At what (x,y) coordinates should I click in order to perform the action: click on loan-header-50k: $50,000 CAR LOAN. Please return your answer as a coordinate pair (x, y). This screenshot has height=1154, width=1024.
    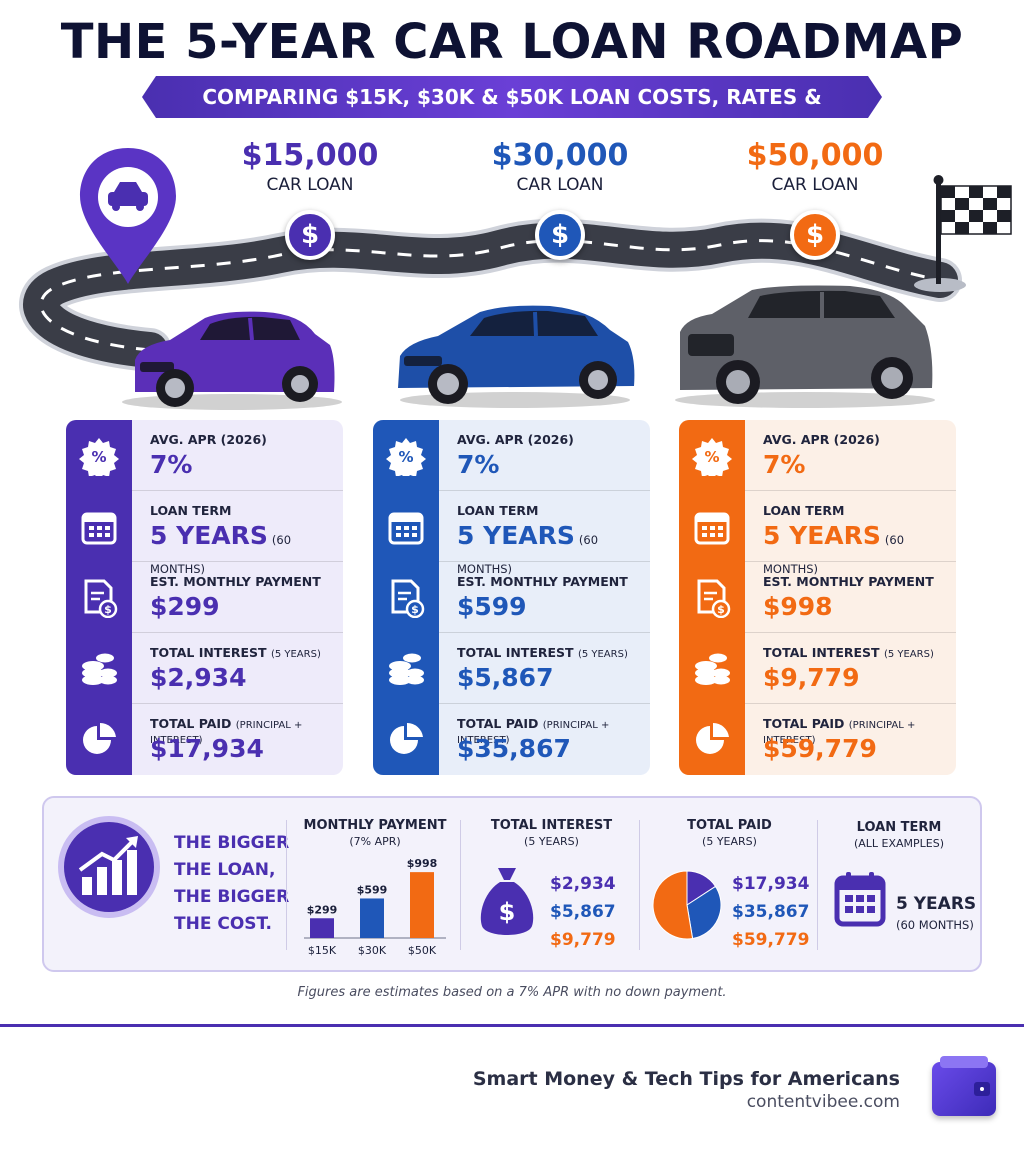
    Looking at the image, I should click on (815, 166).